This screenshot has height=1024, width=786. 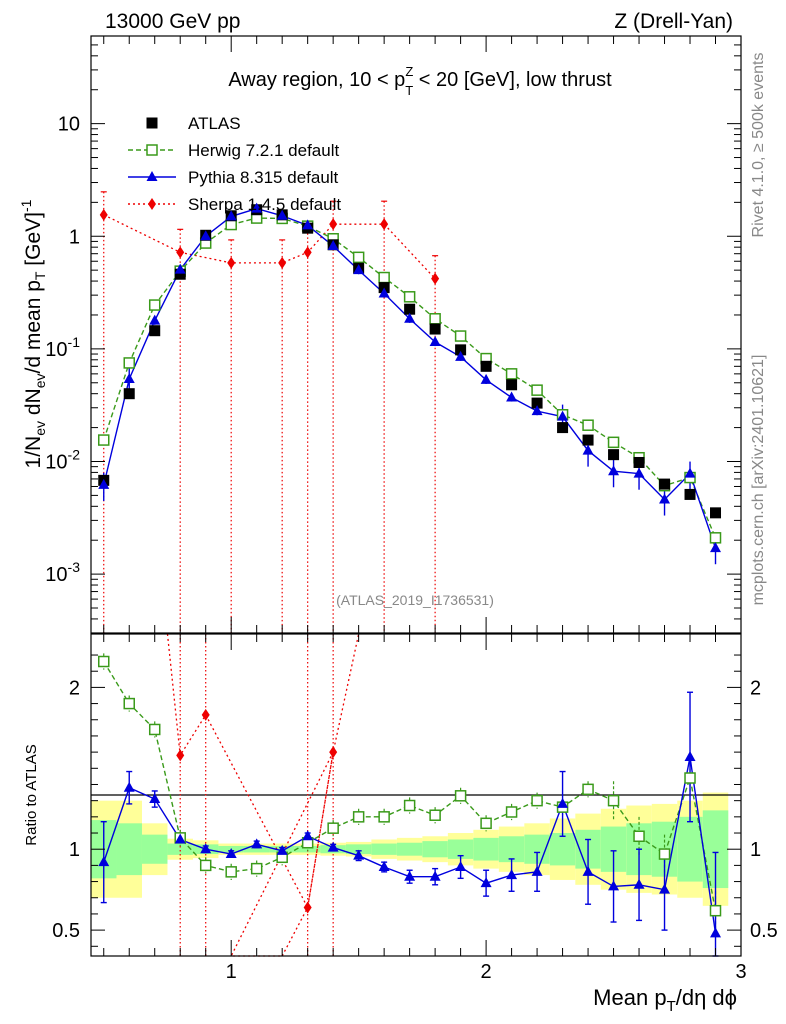 I want to click on ratio-y-tick-label: 1, so click(x=74, y=850).